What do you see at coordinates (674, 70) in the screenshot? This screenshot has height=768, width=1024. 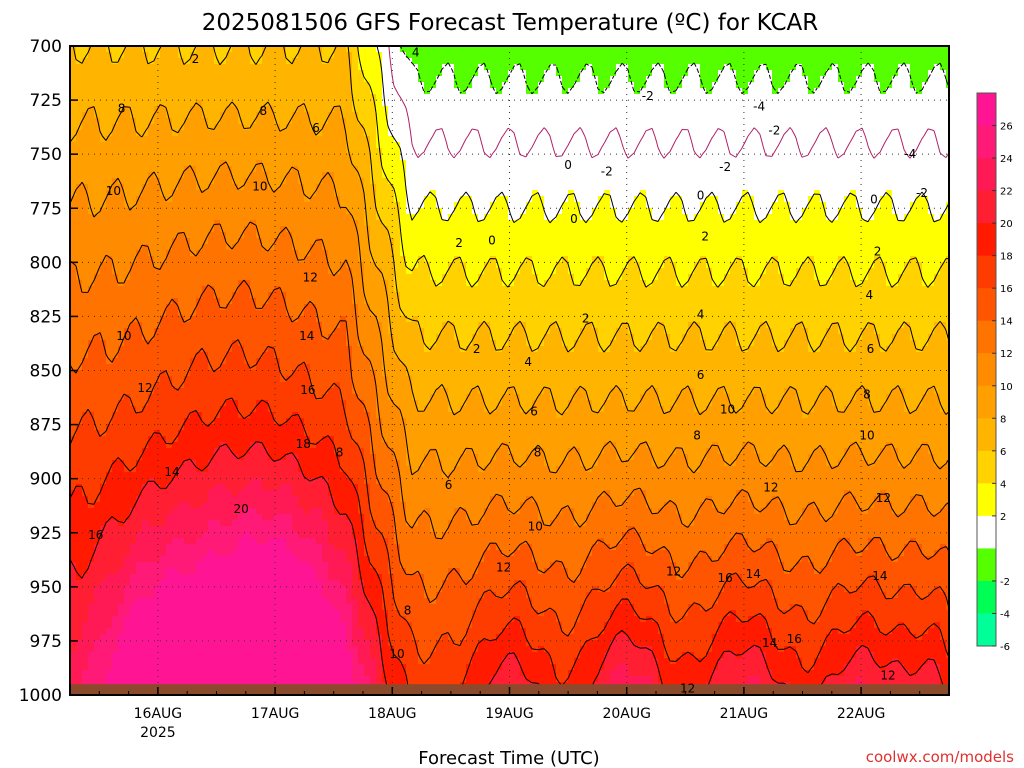 I see `contour-line--2` at bounding box center [674, 70].